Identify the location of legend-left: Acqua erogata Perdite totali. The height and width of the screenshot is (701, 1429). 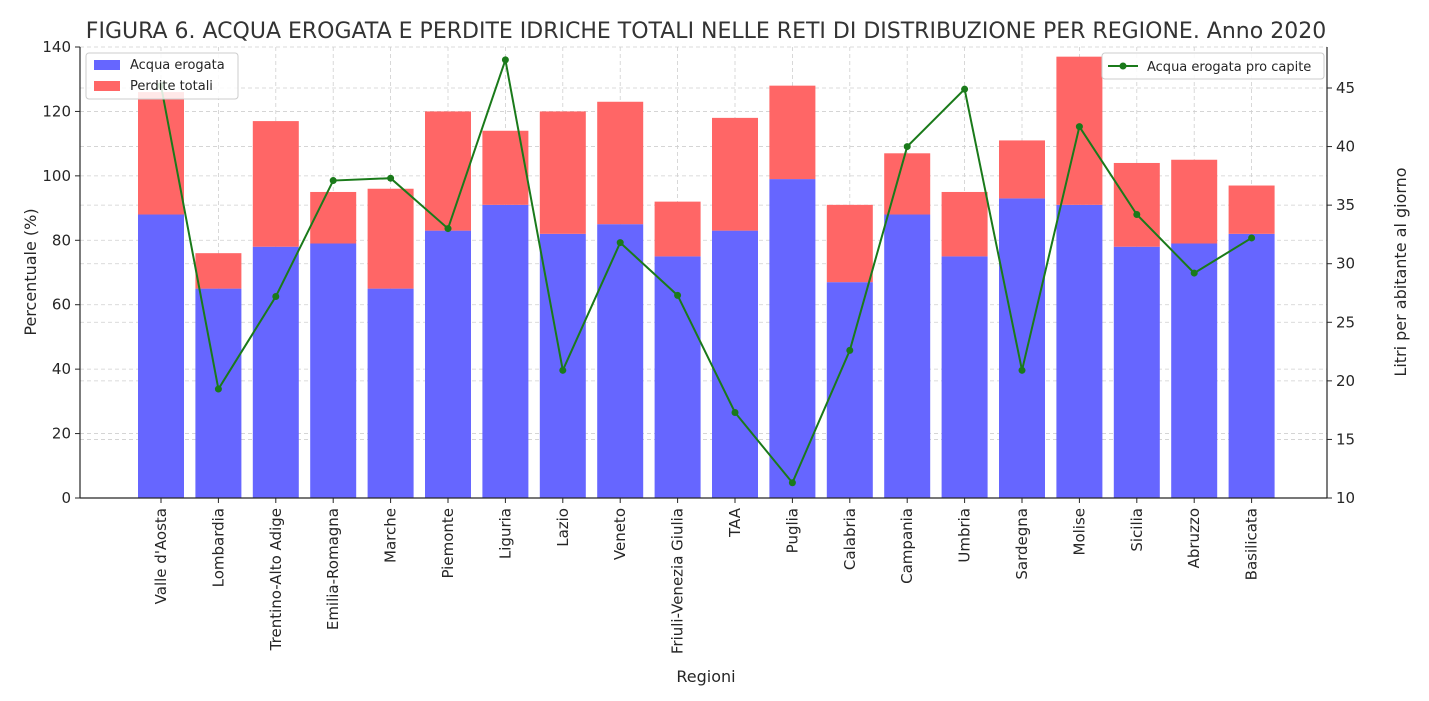
(162, 76).